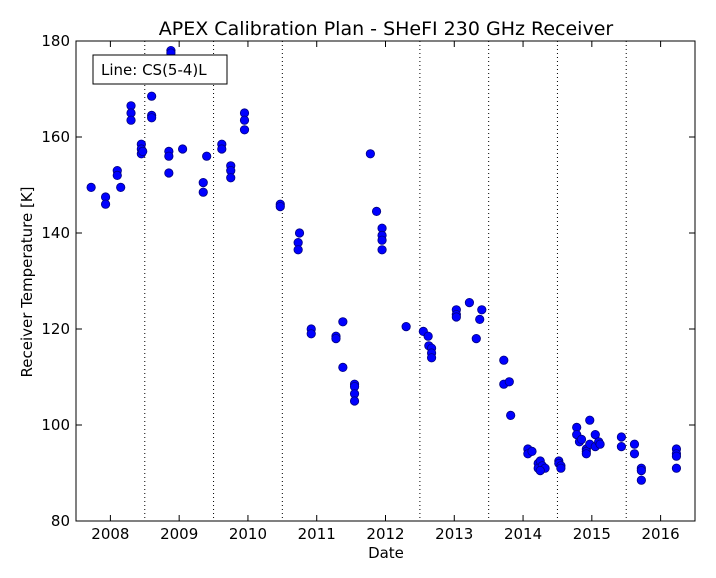 Image resolution: width=716 pixels, height=578 pixels. What do you see at coordinates (592, 534) in the screenshot?
I see `x-tick-label: 2015` at bounding box center [592, 534].